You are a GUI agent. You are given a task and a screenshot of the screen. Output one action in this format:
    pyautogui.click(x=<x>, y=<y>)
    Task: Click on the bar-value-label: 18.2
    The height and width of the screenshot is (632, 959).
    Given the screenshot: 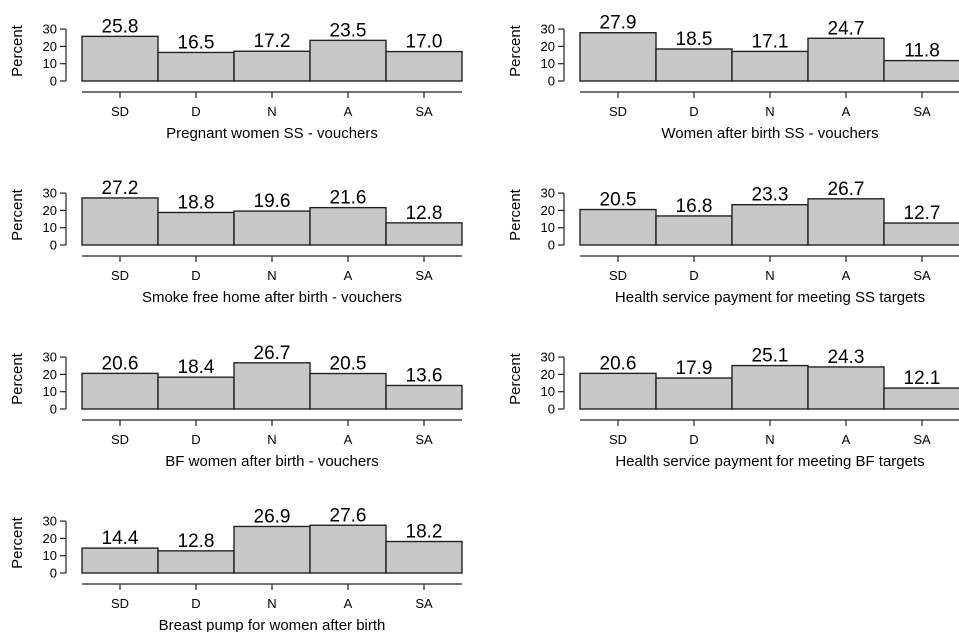 What is the action you would take?
    pyautogui.click(x=424, y=532)
    